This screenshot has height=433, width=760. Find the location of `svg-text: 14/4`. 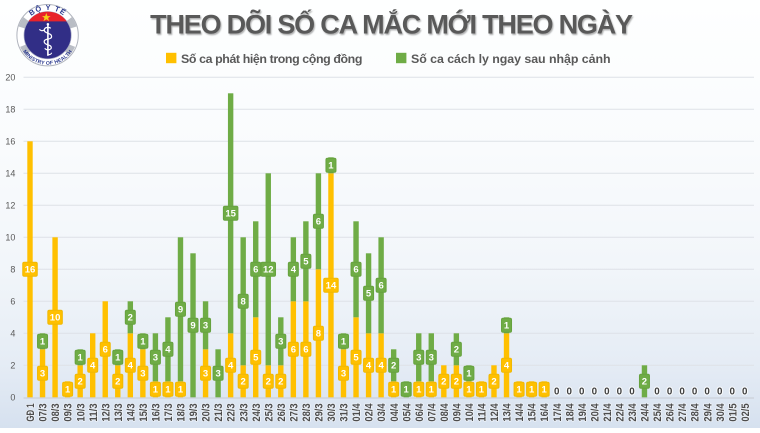

svg-text: 14/4 is located at coordinates (520, 412).